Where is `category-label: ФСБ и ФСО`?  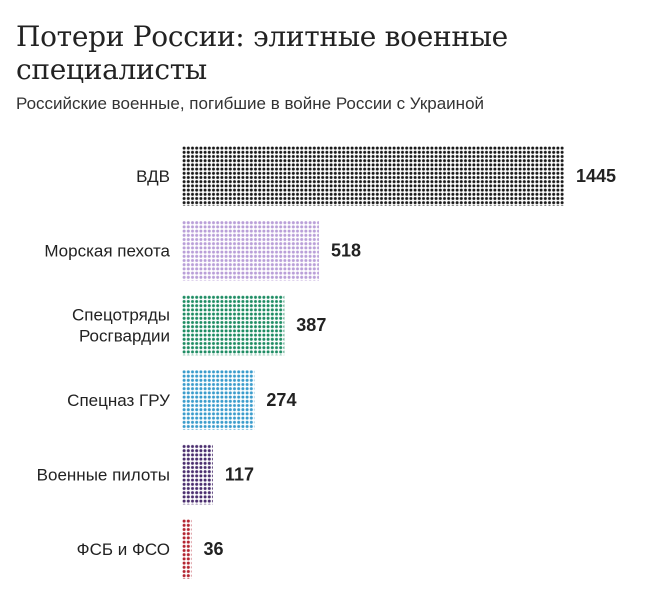 category-label: ФСБ и ФСО is located at coordinates (123, 549).